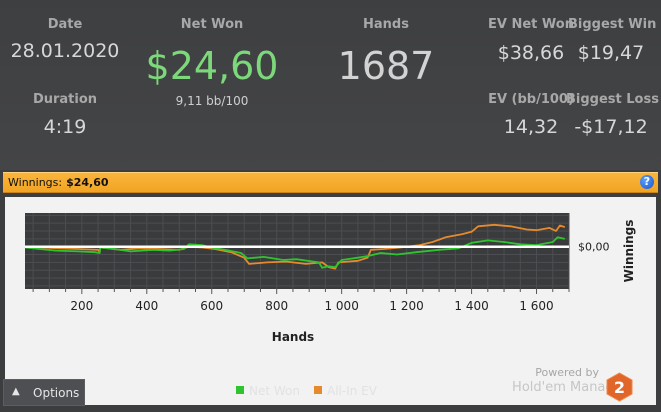  I want to click on y-tick-label: $0,00, so click(594, 247).